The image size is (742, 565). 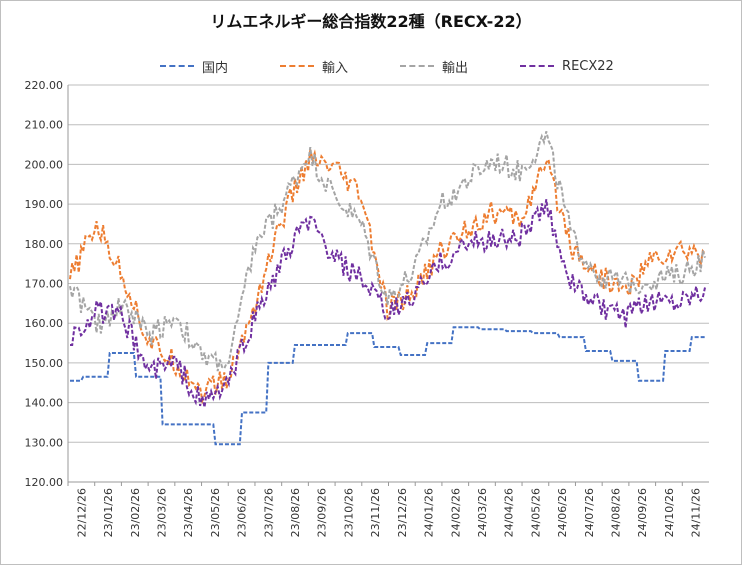 I want to click on x-tick-label: 23/10/26, so click(x=348, y=512).